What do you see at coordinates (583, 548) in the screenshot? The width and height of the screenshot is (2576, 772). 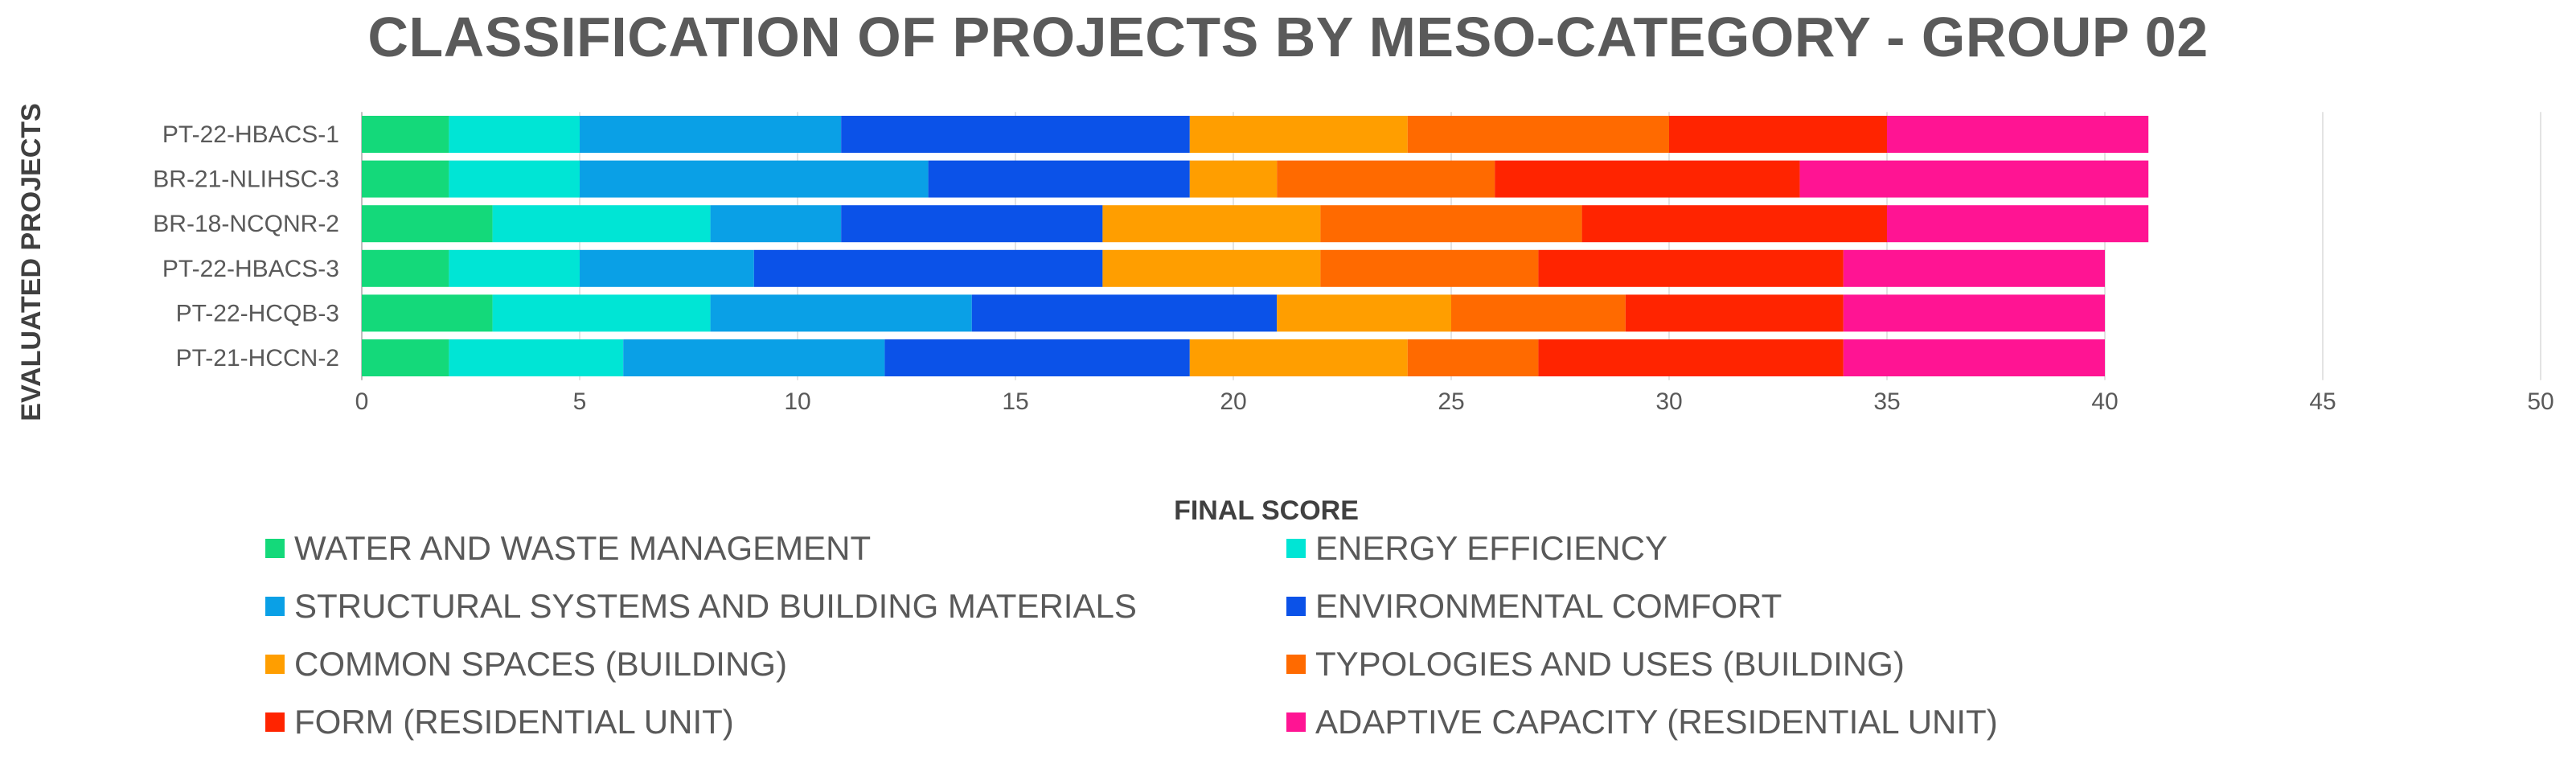 I see `legend-label: WATER AND WASTE MANAGEMENT` at bounding box center [583, 548].